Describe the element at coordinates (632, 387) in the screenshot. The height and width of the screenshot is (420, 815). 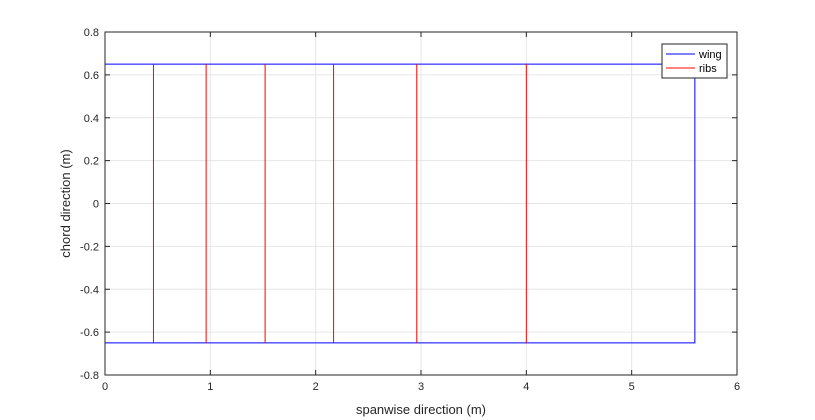
I see `x-tick-label: 5` at that location.